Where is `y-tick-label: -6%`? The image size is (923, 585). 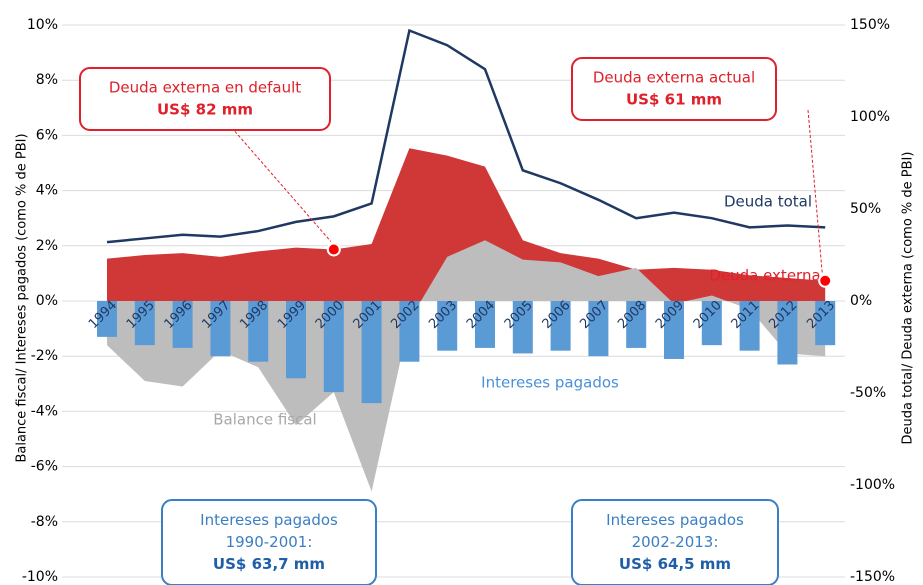
y-tick-label: -6% is located at coordinates (44, 467).